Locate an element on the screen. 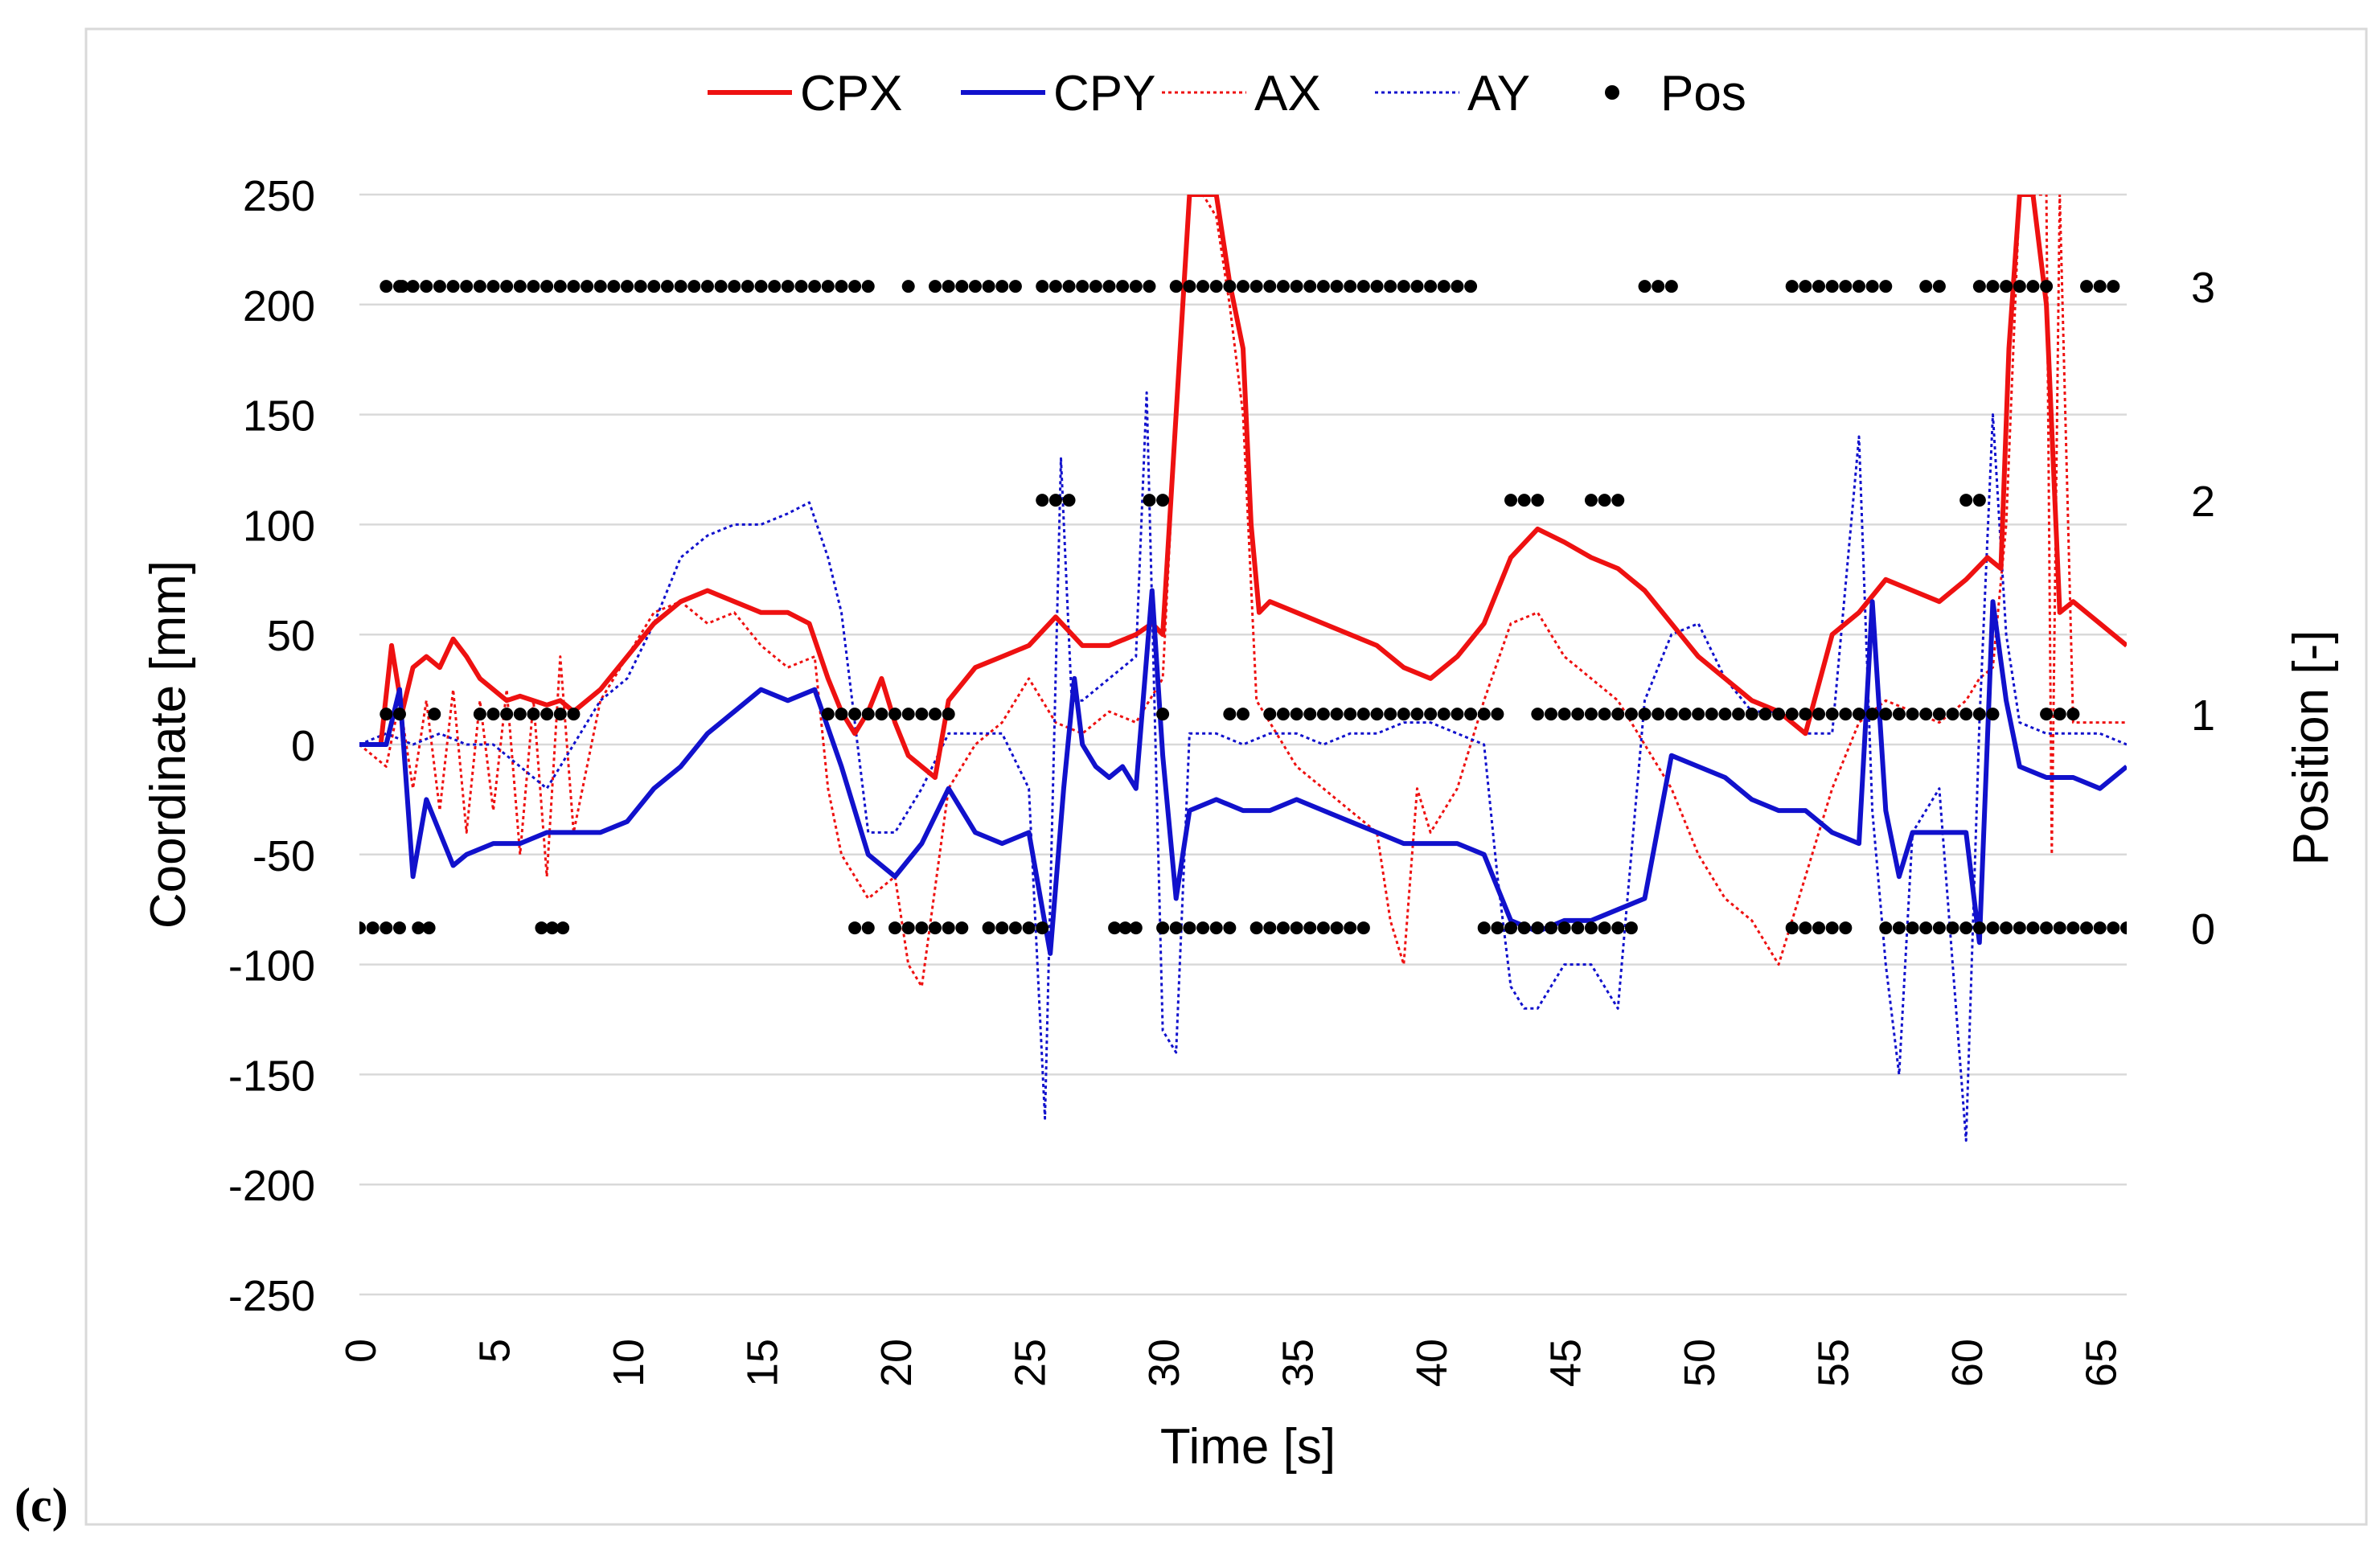  legend-label-cpy: CPY is located at coordinates (1104, 93).